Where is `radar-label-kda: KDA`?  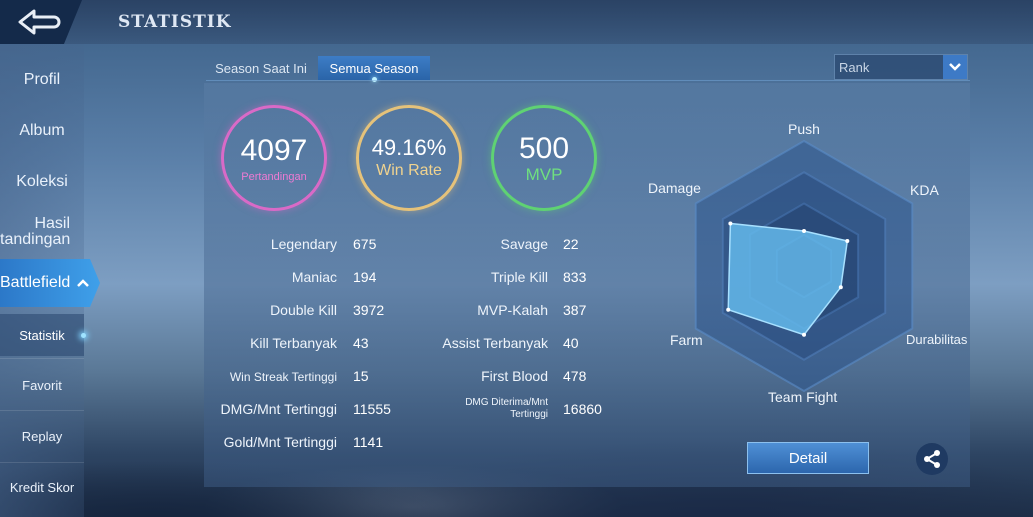
radar-label-kda: KDA is located at coordinates (924, 190).